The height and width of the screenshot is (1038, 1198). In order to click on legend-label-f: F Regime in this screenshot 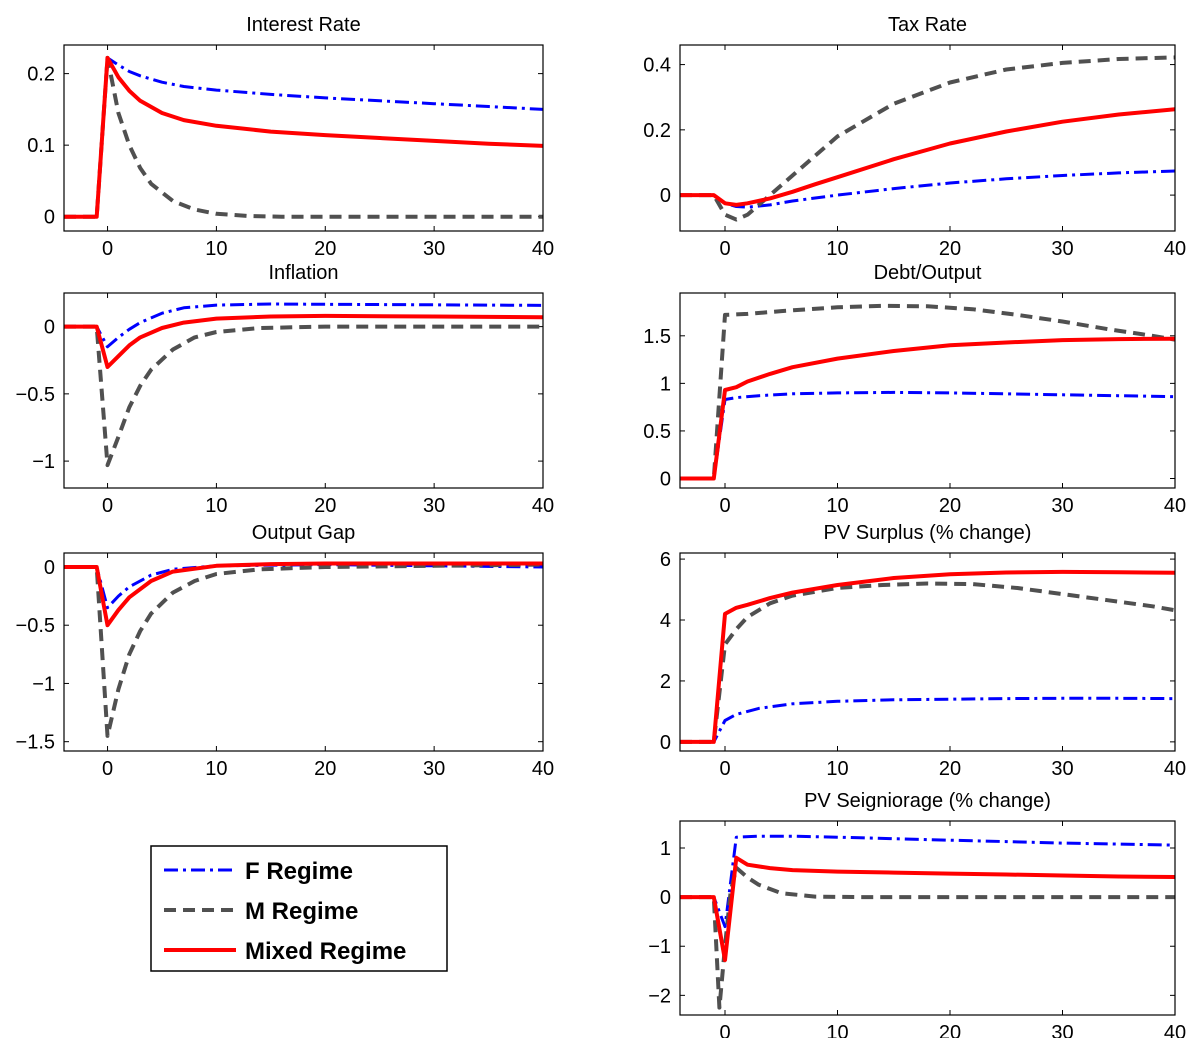, I will do `click(299, 871)`.